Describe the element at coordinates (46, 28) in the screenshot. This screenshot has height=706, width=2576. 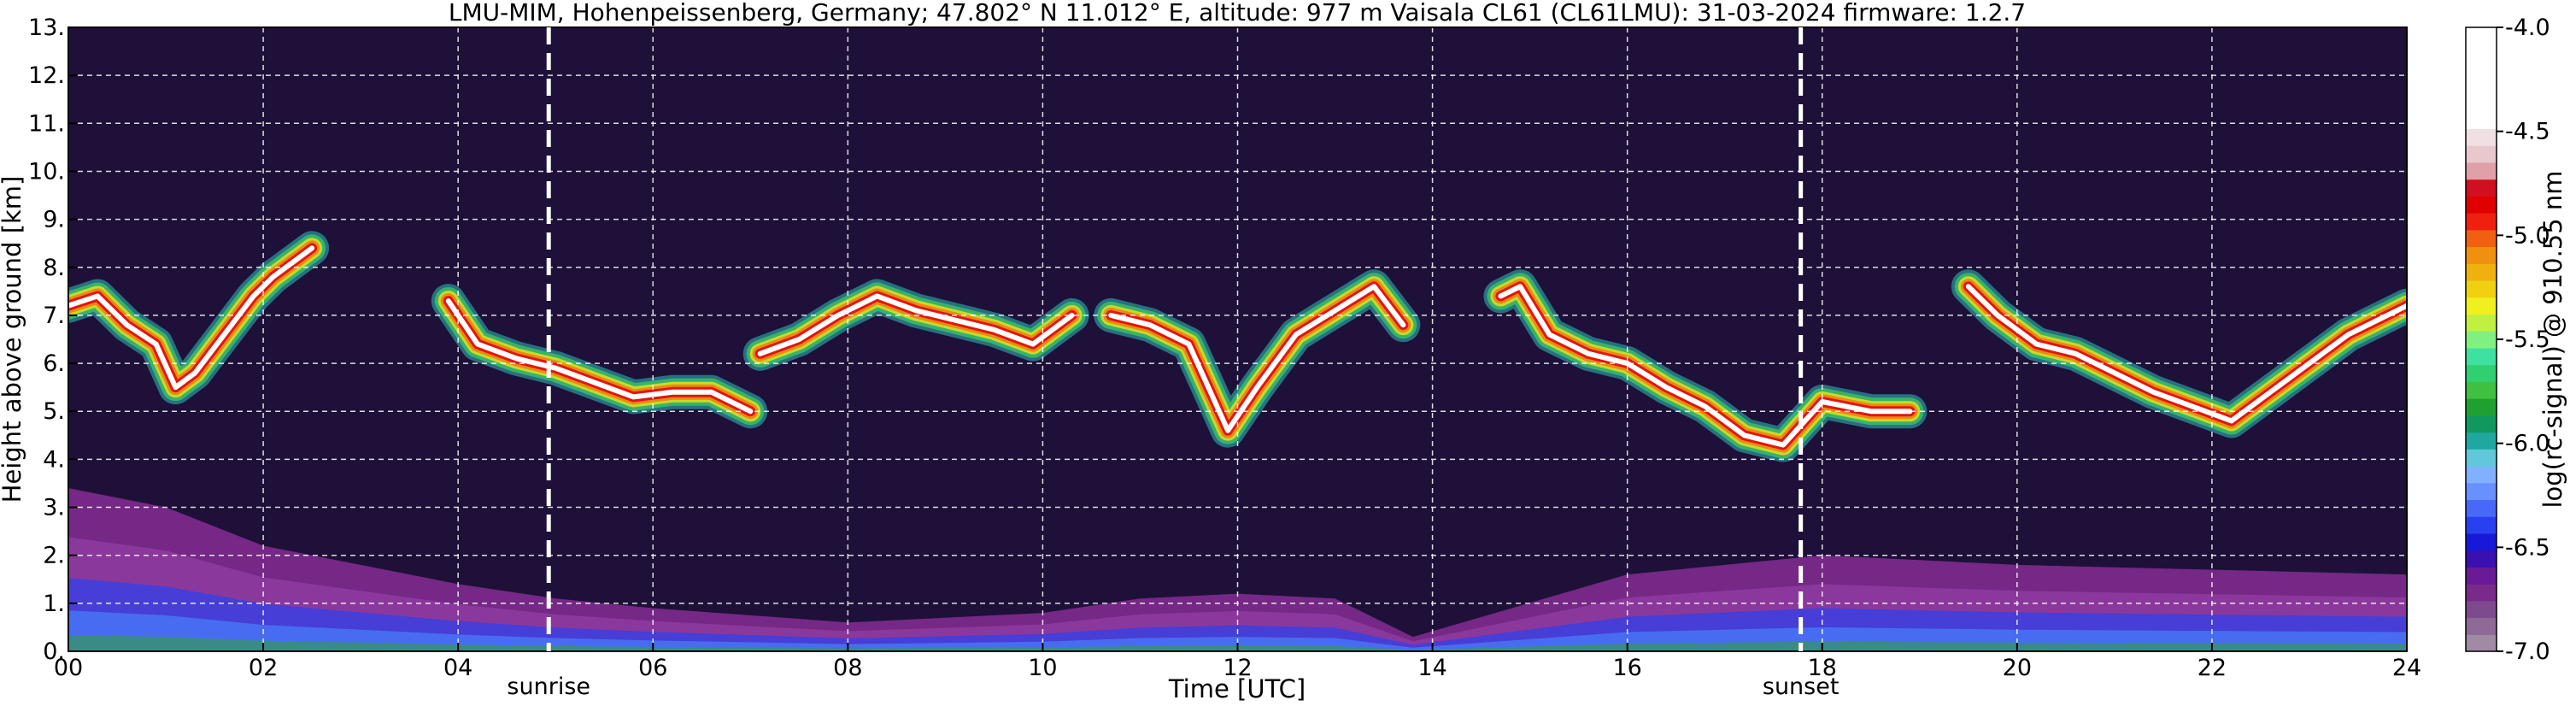
I see `y-tick-label: 13.` at that location.